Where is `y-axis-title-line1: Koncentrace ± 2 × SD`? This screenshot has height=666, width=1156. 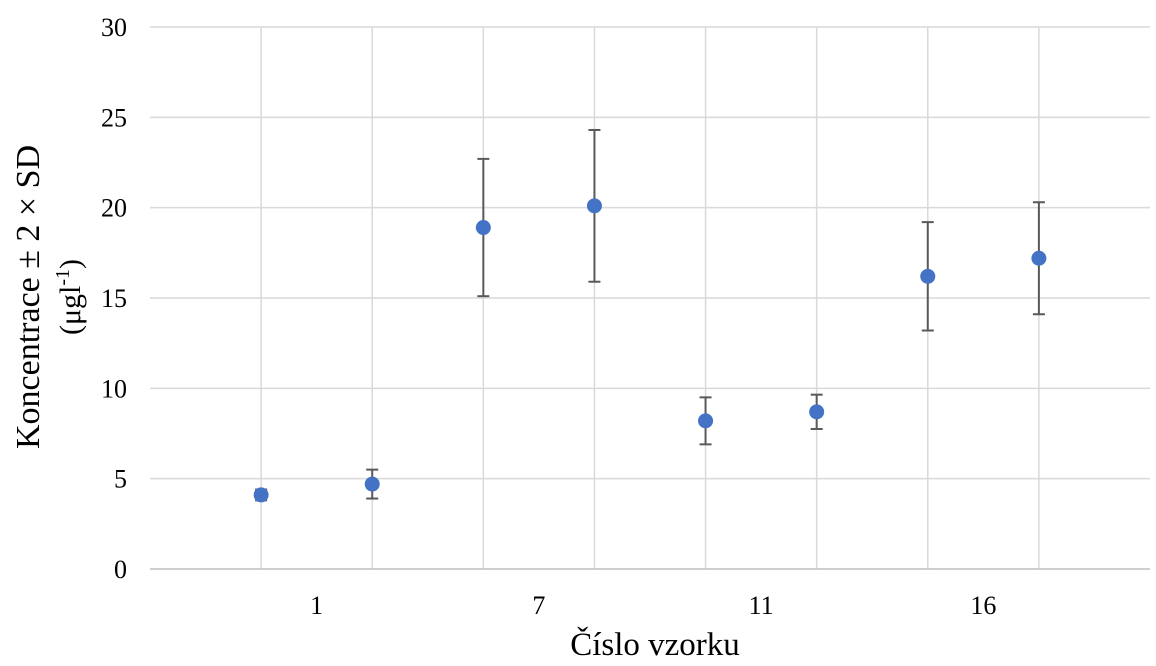 y-axis-title-line1: Koncentrace ± 2 × SD is located at coordinates (28, 297).